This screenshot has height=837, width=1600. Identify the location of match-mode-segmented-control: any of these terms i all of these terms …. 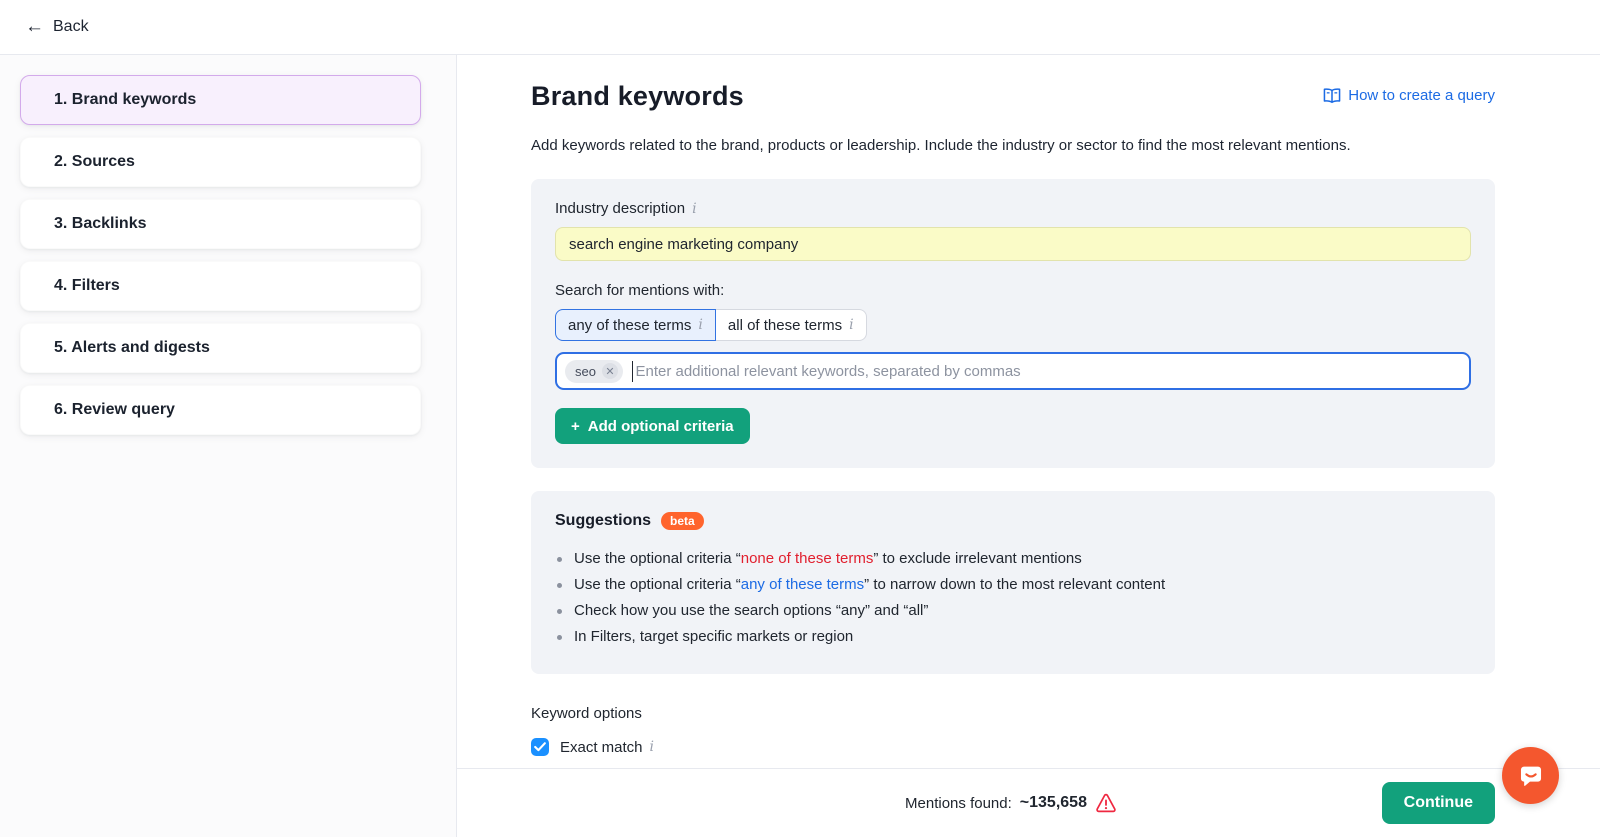
(1013, 325).